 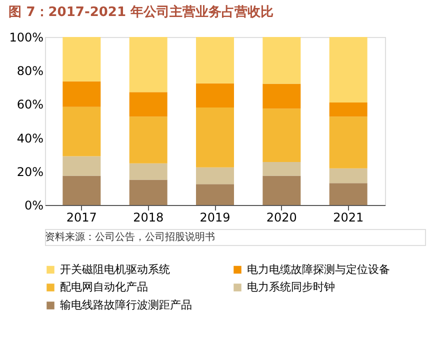 I want to click on legend-label: 配电网自动化产品, so click(x=104, y=287).